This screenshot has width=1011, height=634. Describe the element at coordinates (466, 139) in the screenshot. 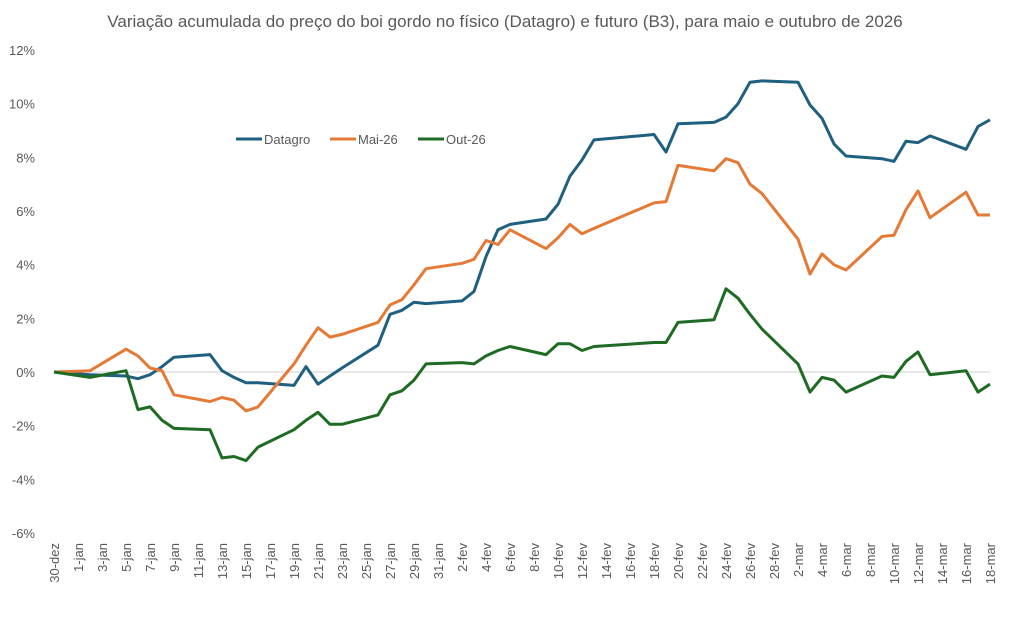

I see `legend-label: Out-26` at that location.